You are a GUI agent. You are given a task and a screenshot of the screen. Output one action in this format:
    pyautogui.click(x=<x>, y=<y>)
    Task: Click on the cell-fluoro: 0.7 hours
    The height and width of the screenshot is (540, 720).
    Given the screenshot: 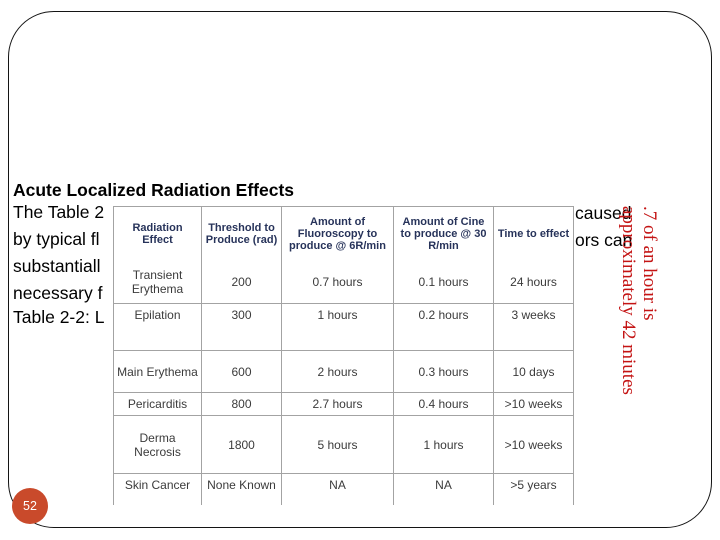 What is the action you would take?
    pyautogui.click(x=337, y=282)
    